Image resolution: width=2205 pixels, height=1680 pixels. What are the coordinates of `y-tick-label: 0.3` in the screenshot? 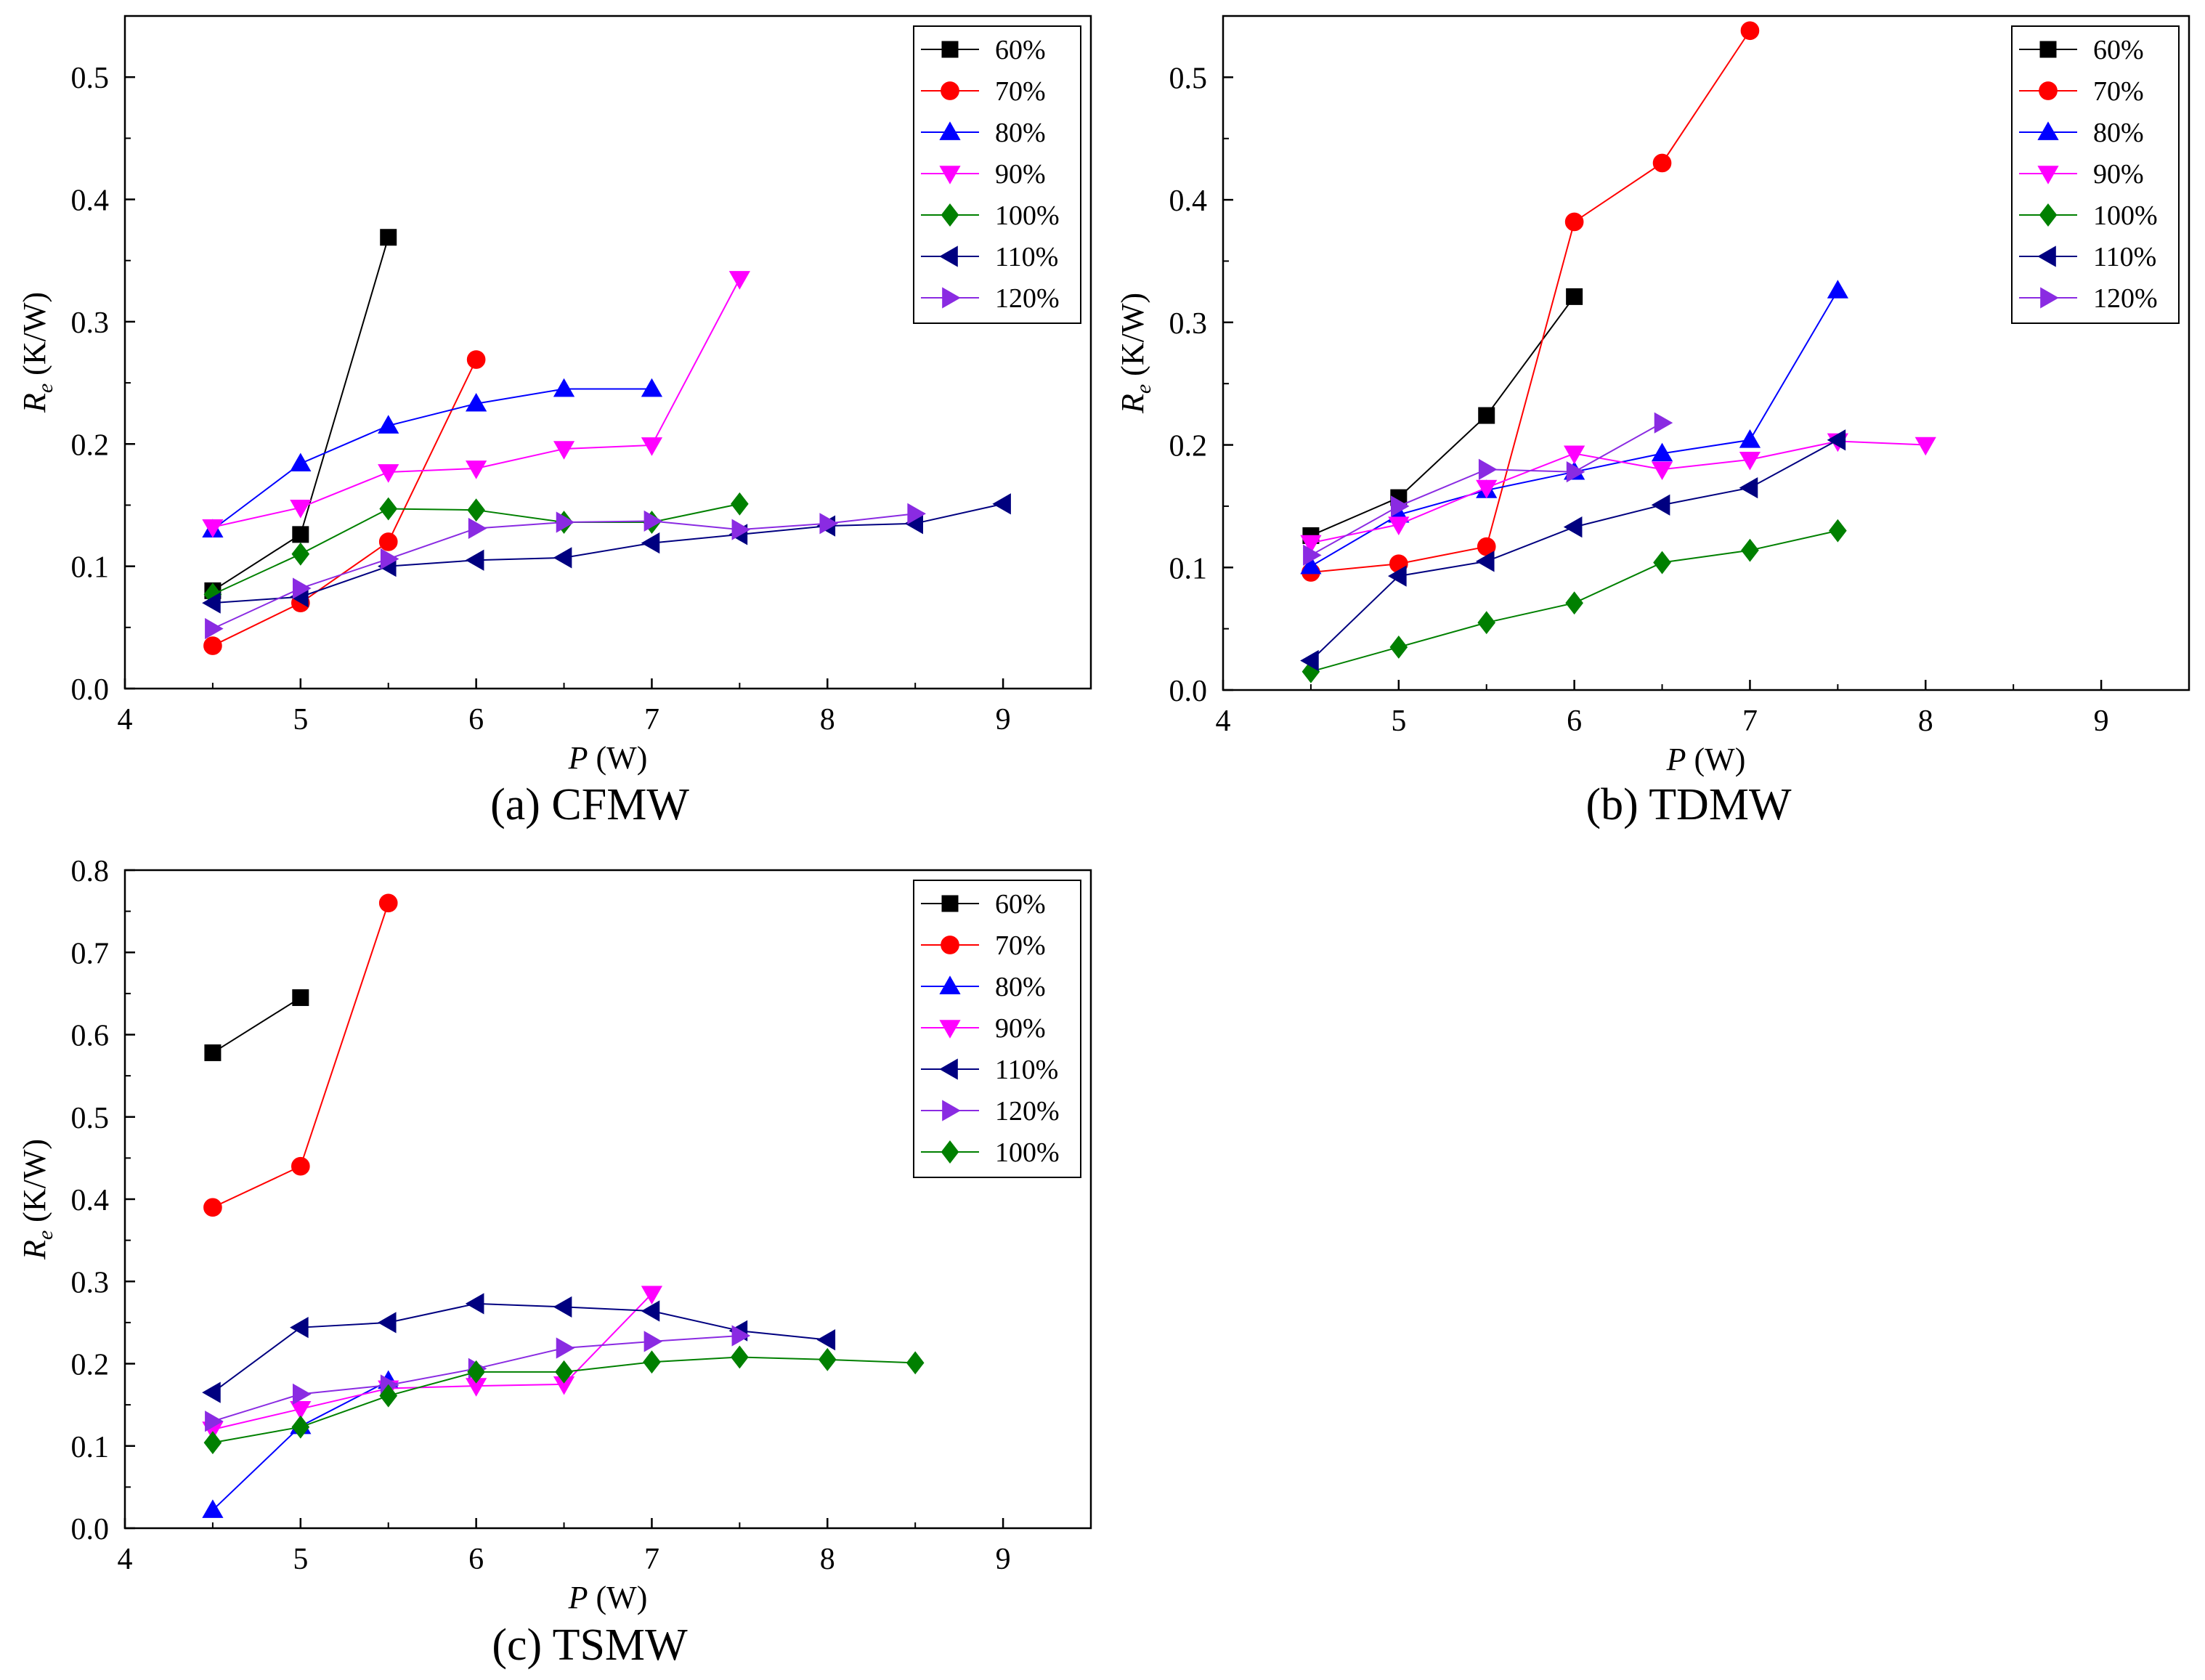 It's located at (1188, 324).